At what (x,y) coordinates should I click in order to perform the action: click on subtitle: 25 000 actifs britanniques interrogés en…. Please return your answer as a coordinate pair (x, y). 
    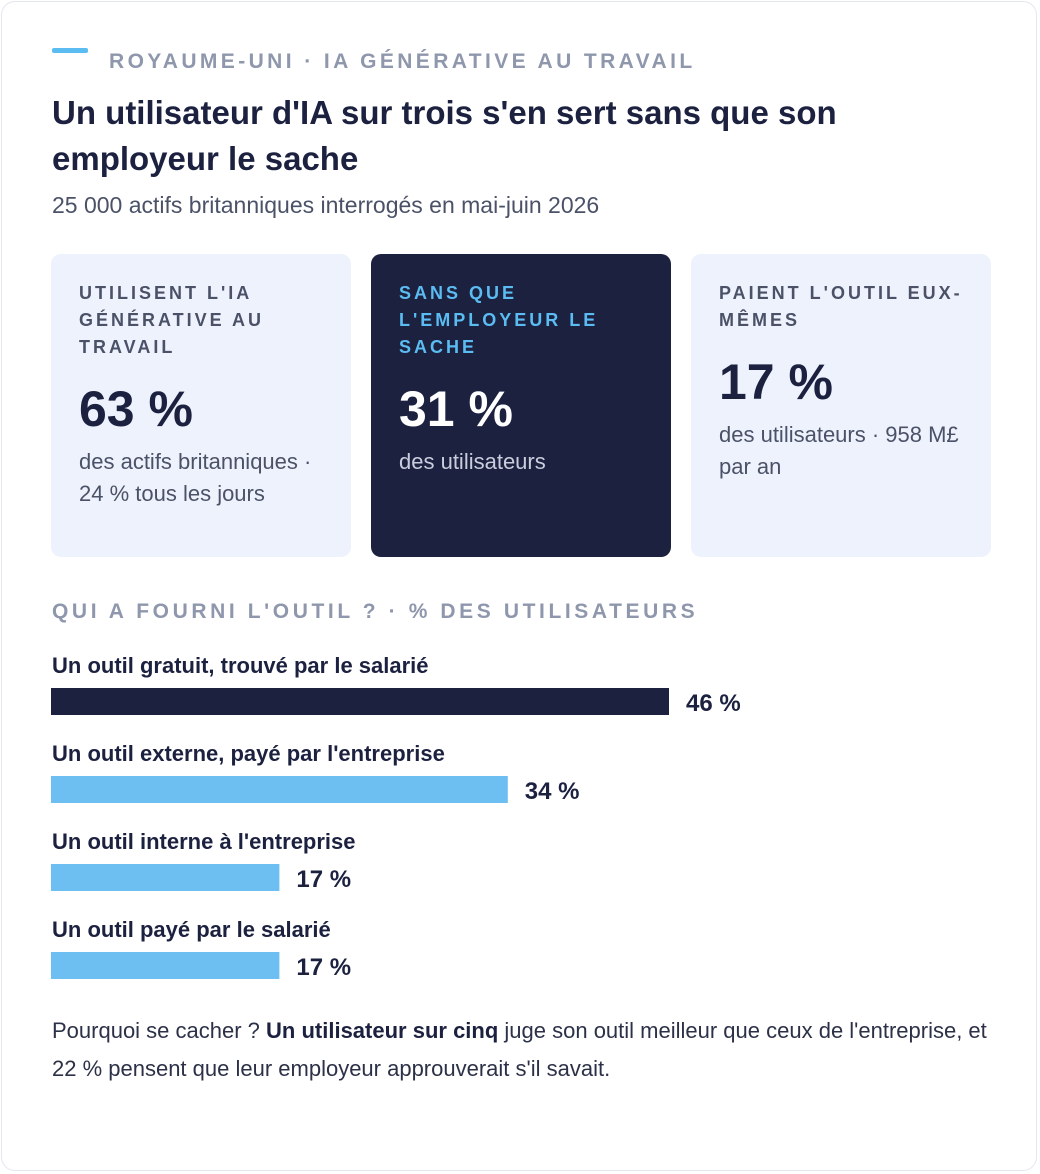
    Looking at the image, I should click on (326, 205).